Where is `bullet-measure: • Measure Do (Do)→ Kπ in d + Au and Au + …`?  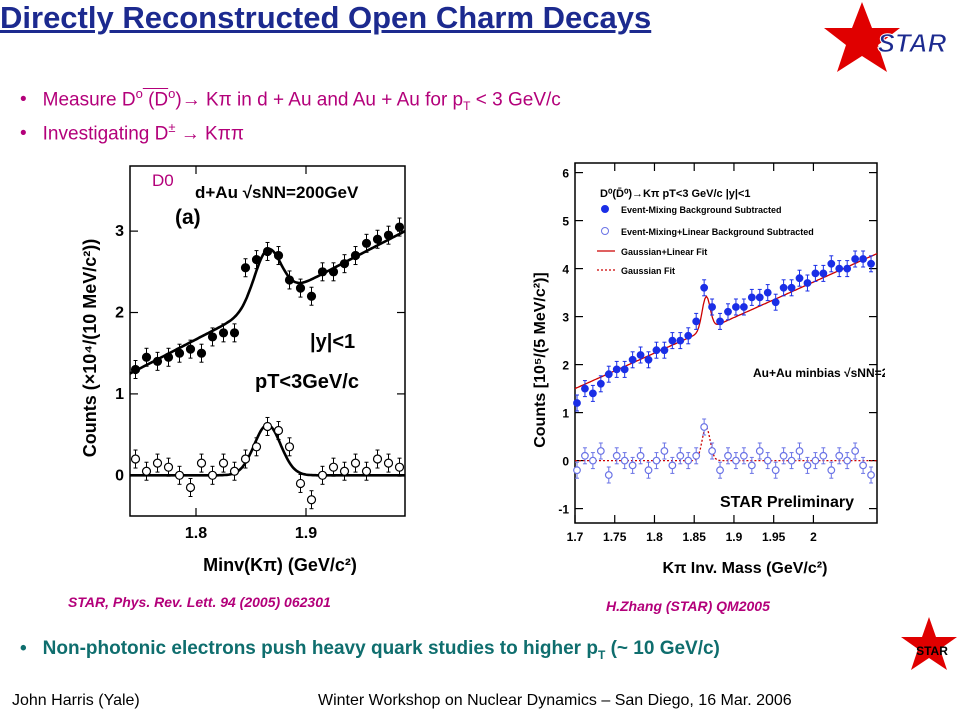 bullet-measure: • Measure Do (Do)→ Kπ in d + Au and Au + … is located at coordinates (290, 100).